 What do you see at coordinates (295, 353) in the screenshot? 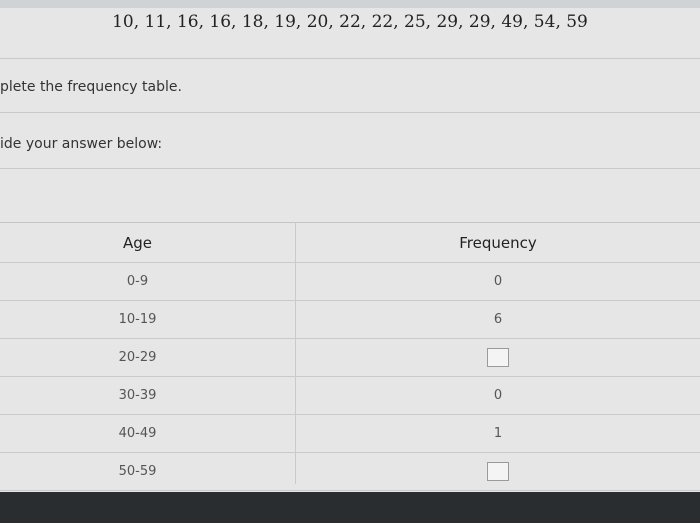
I see `column-divider` at bounding box center [295, 353].